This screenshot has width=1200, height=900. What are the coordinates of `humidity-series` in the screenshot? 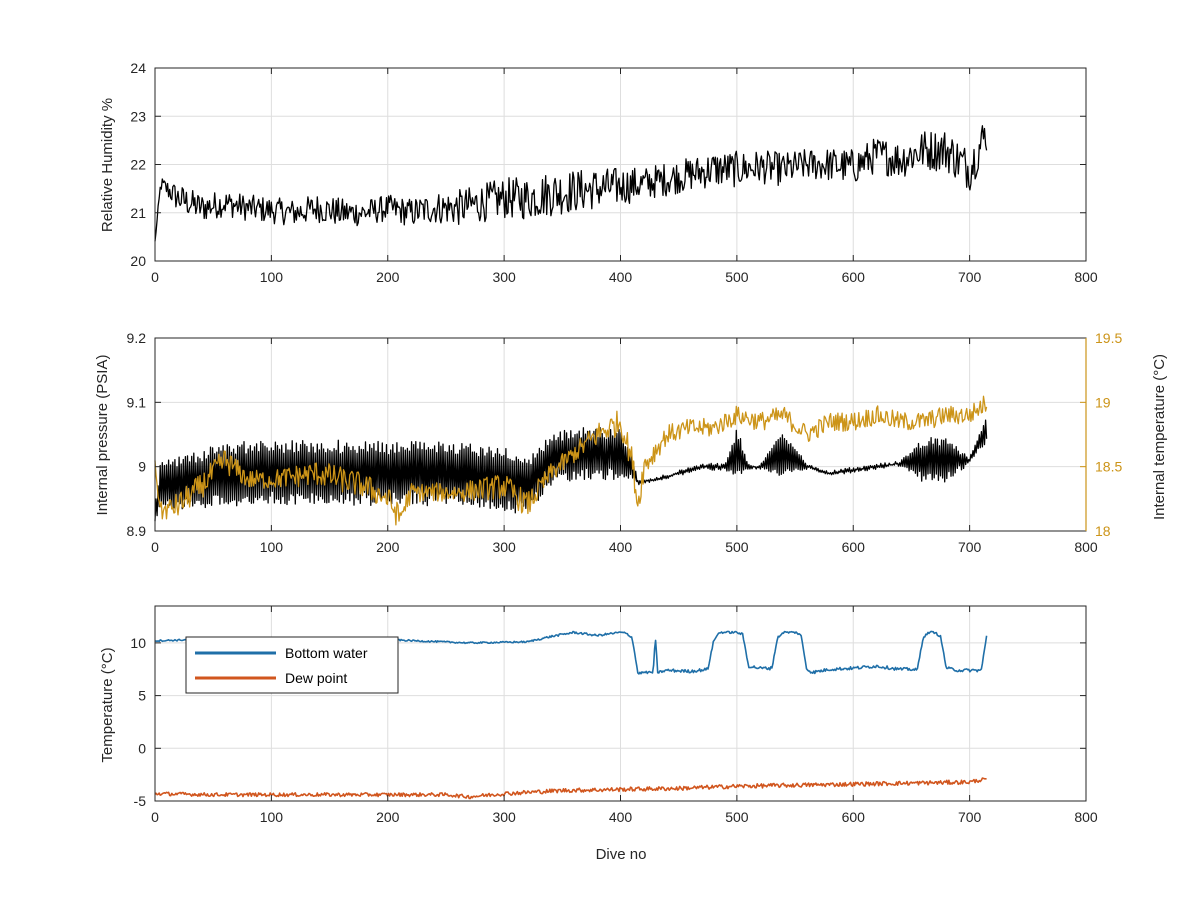 It's located at (571, 183).